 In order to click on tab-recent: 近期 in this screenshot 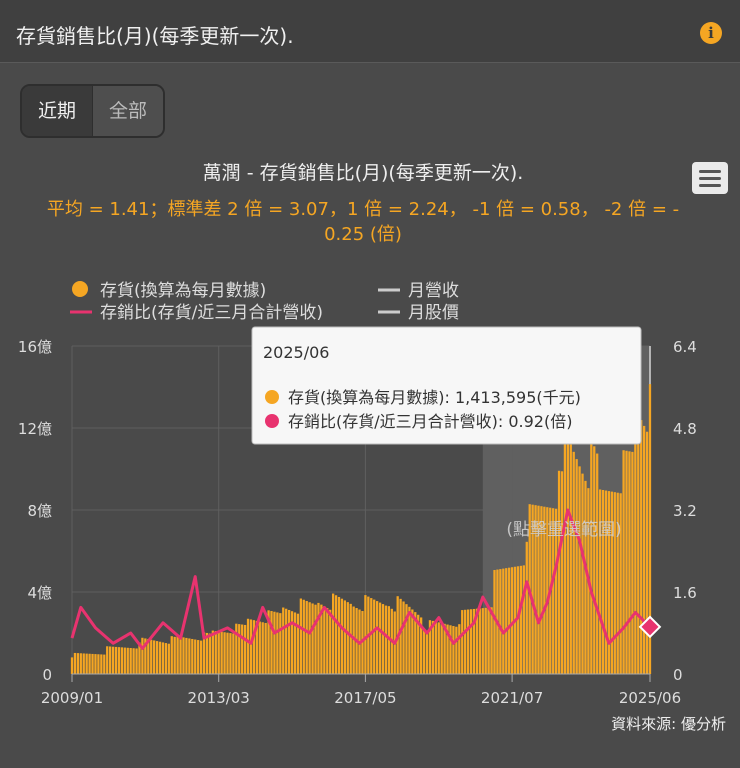, I will do `click(57, 111)`.